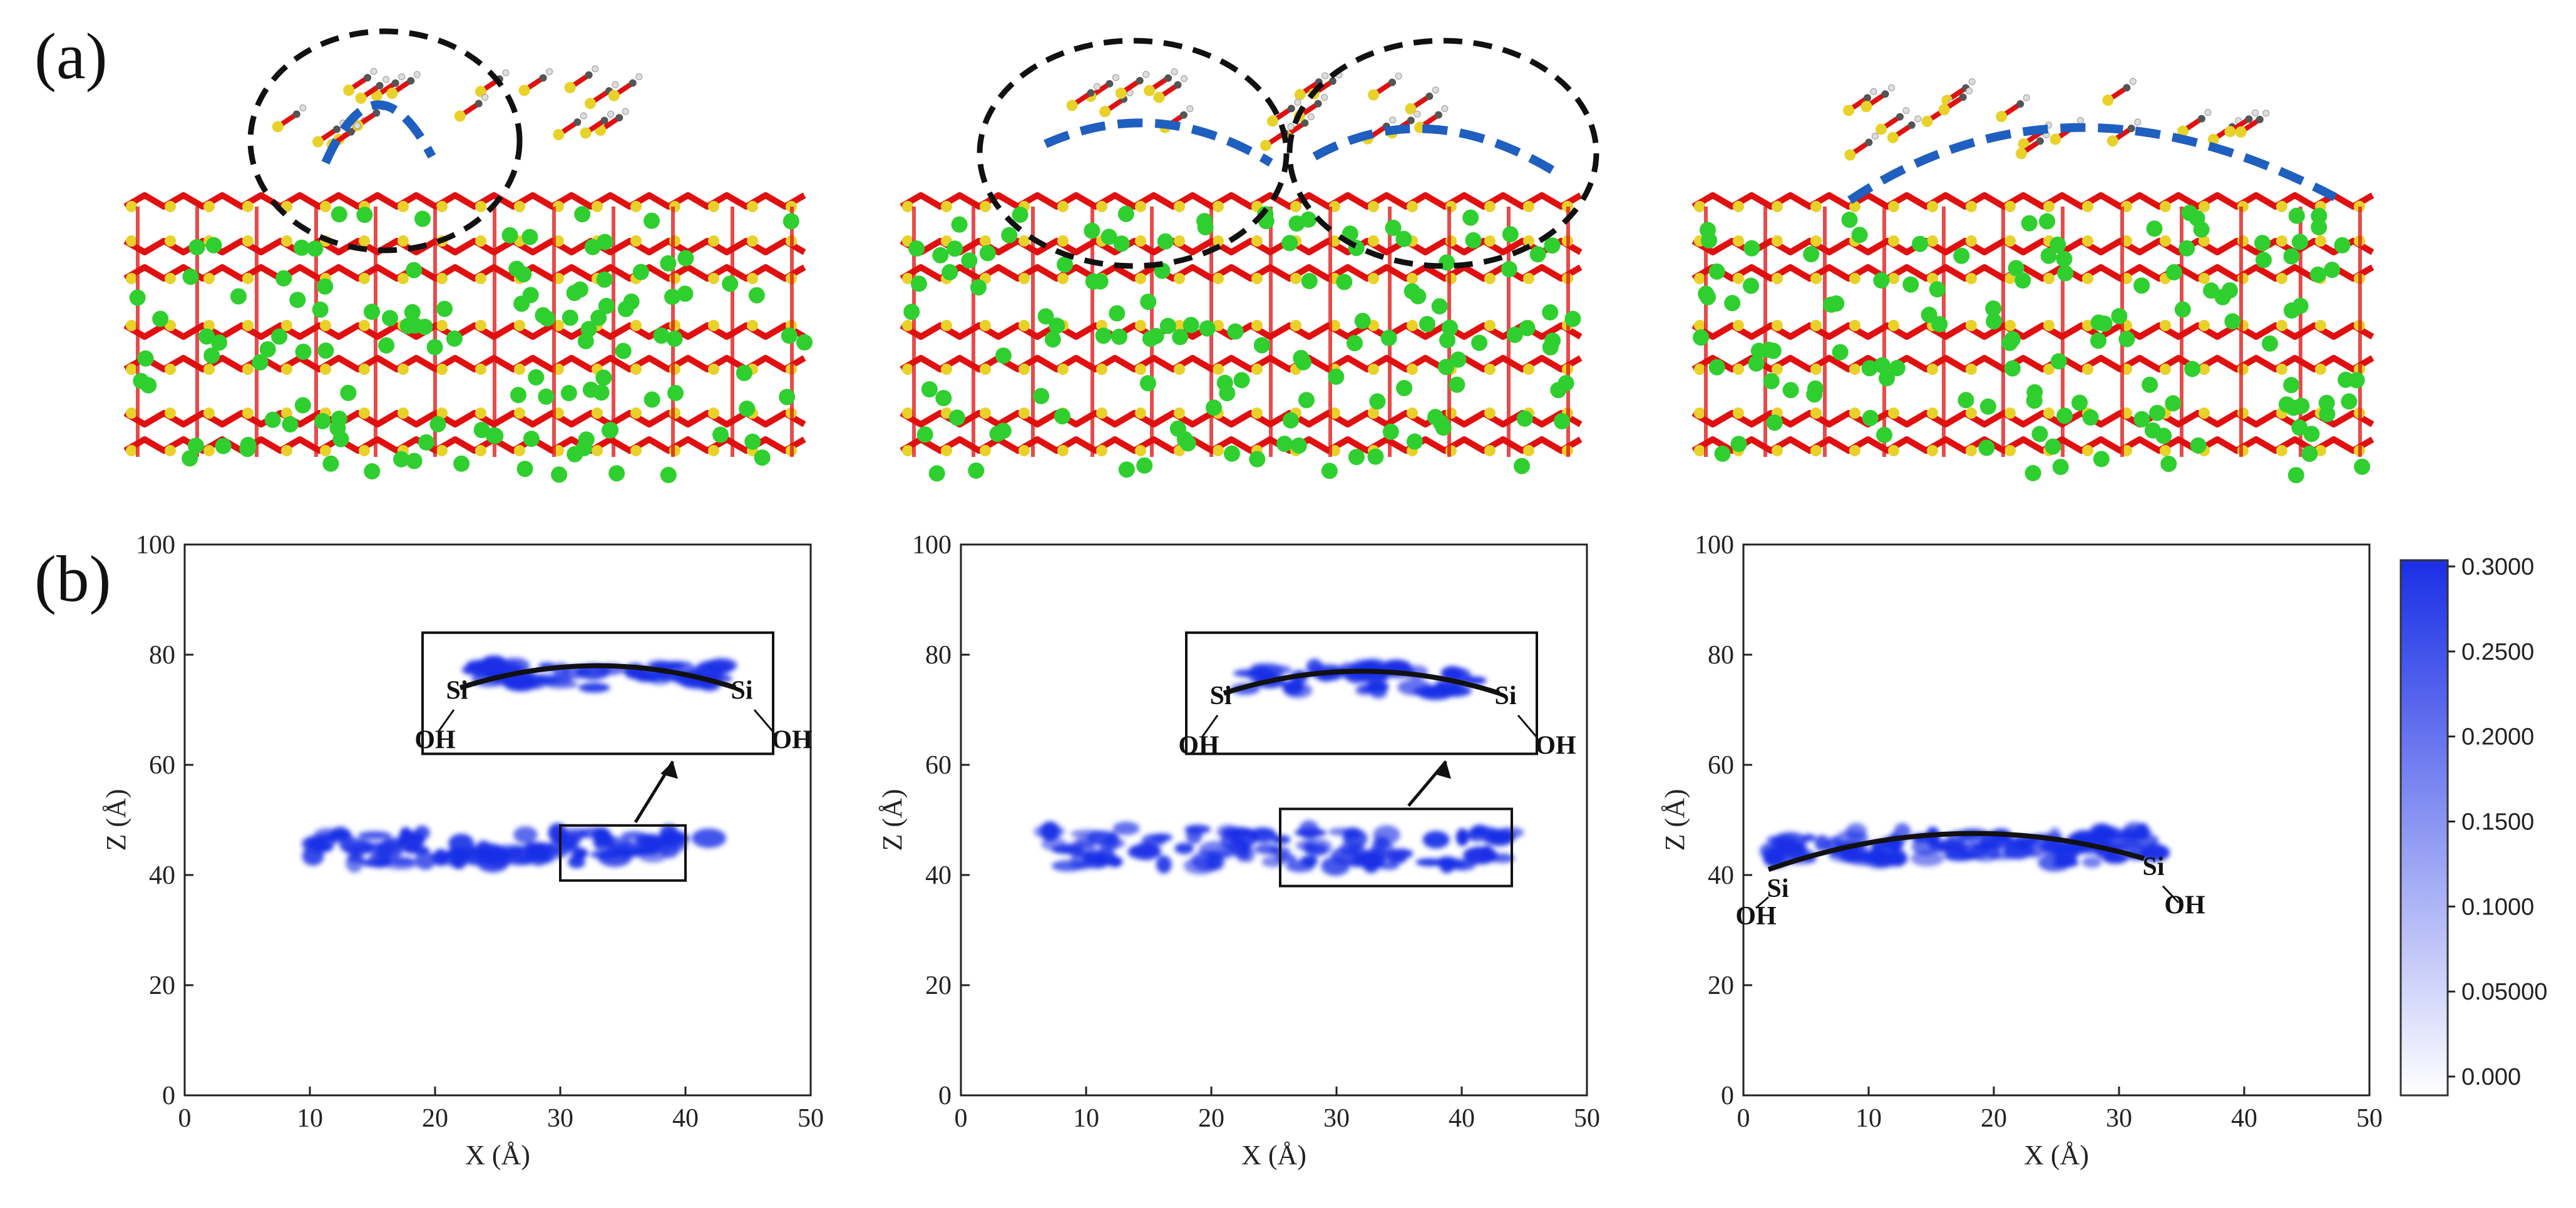 This screenshot has height=1208, width=2576. I want to click on zoom-arrow-head, so click(669, 770).